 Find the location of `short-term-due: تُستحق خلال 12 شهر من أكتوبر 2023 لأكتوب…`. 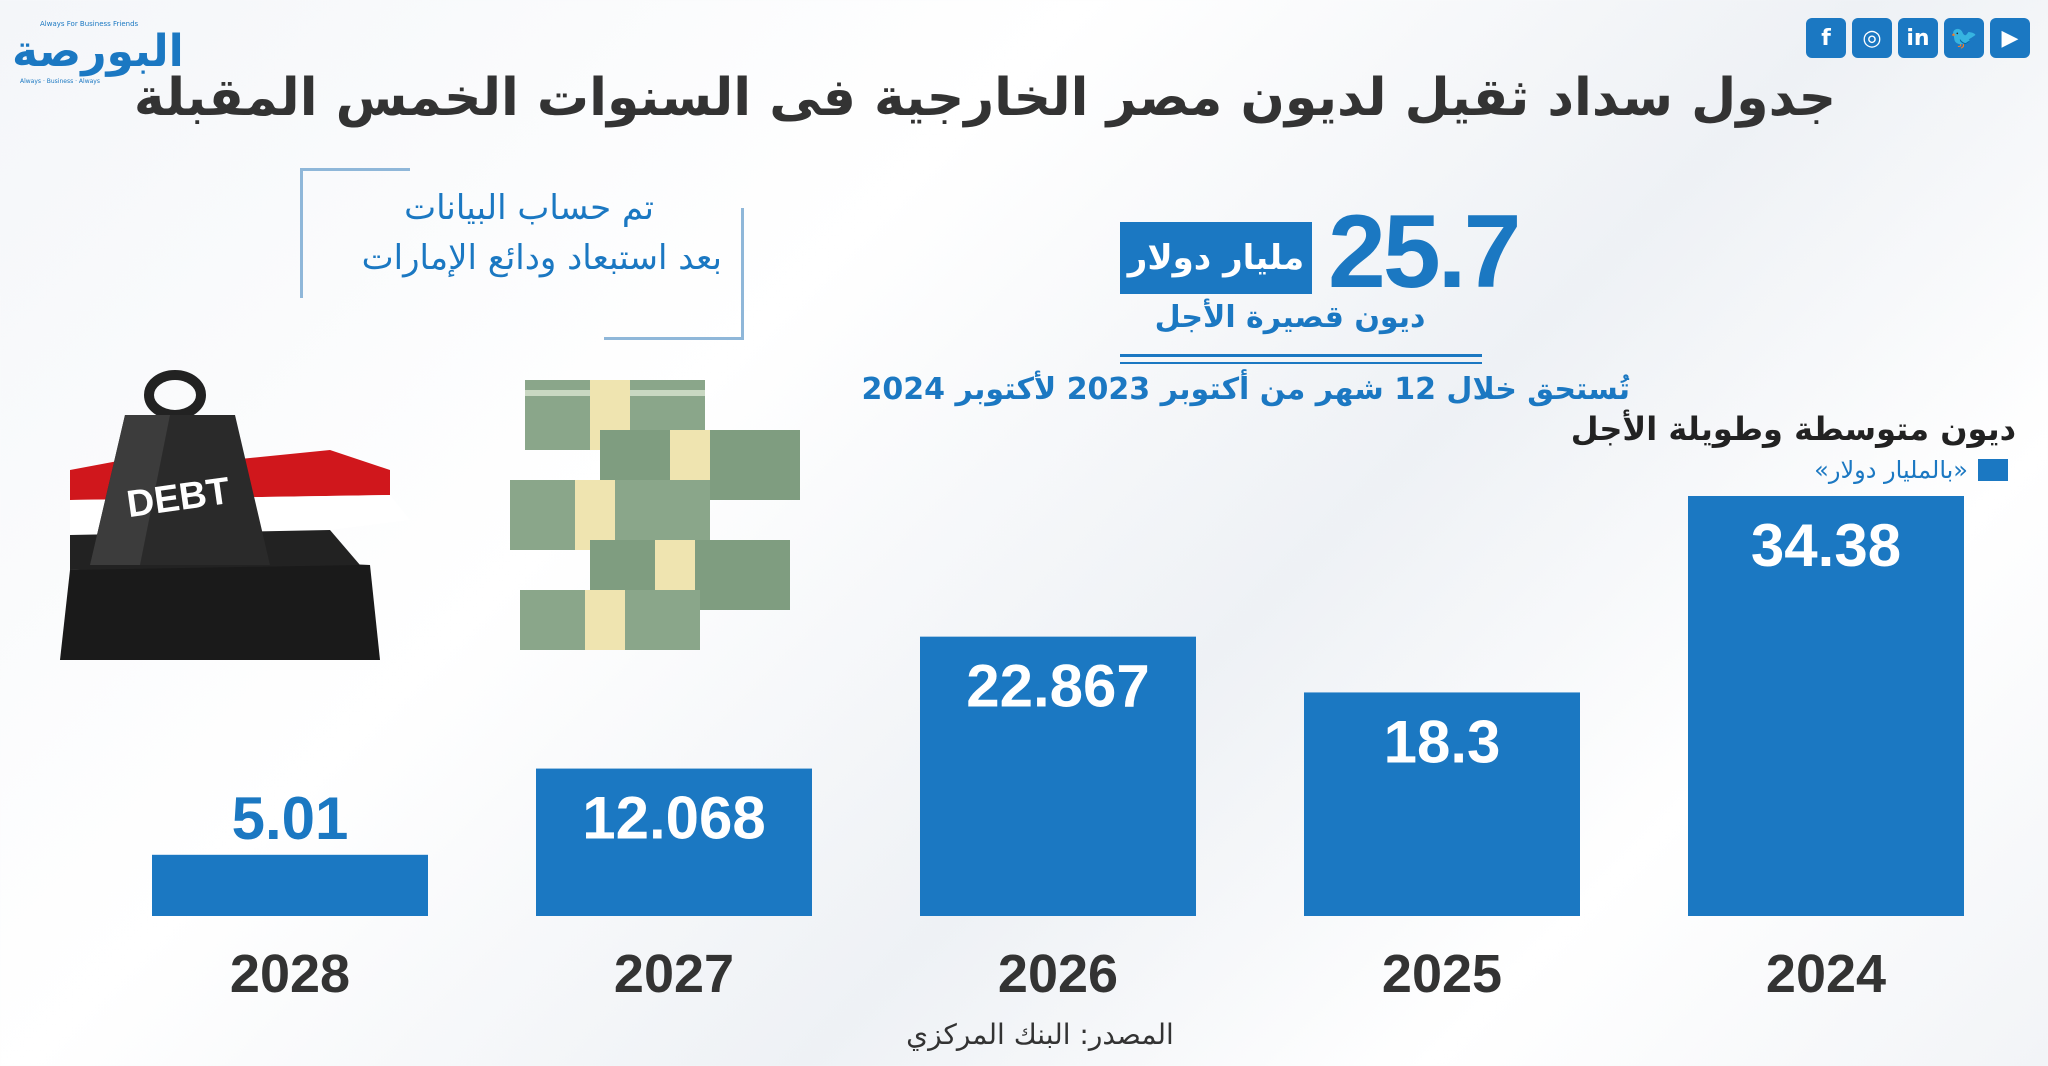

short-term-due: تُستحق خلال 12 شهر من أكتوبر 2023 لأكتوب… is located at coordinates (1245, 389).